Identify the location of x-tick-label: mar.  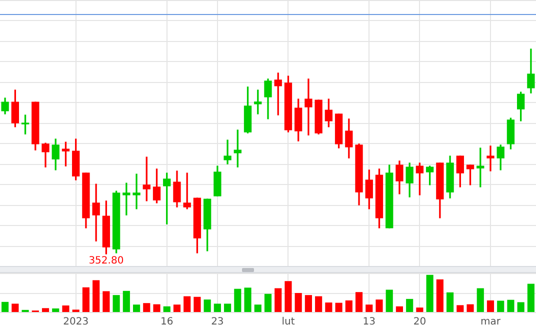
(491, 322).